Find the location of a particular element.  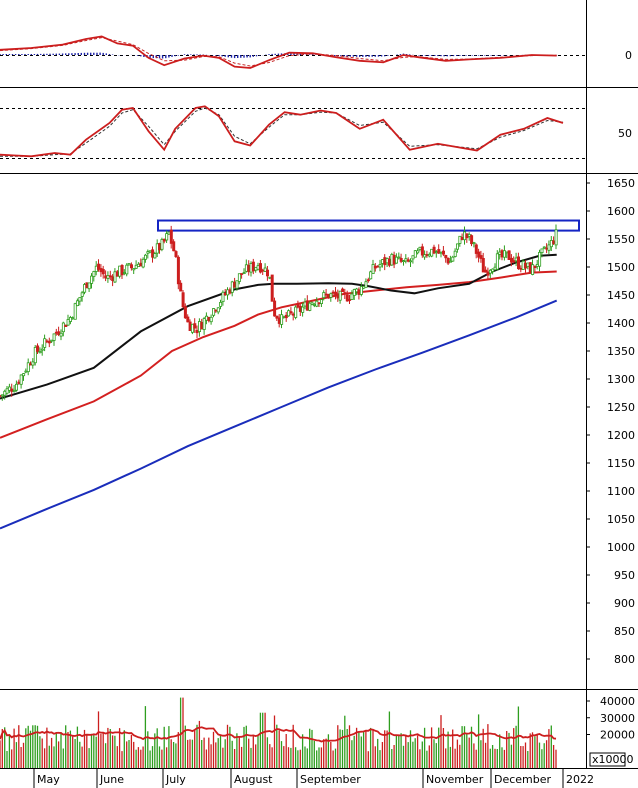

price-tick-label: 950 is located at coordinates (624, 575).